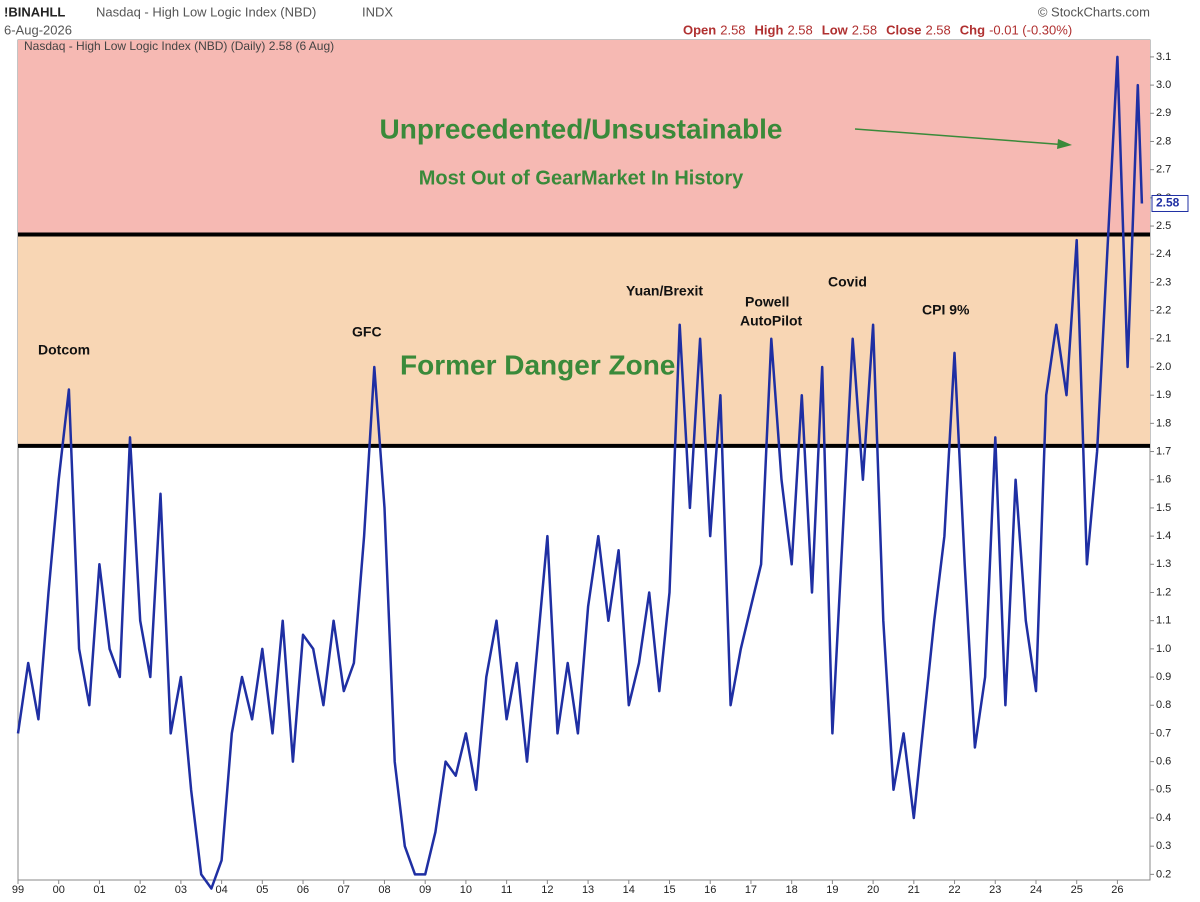 Image resolution: width=1200 pixels, height=902 pixels. I want to click on x-tick-label: 02, so click(140, 890).